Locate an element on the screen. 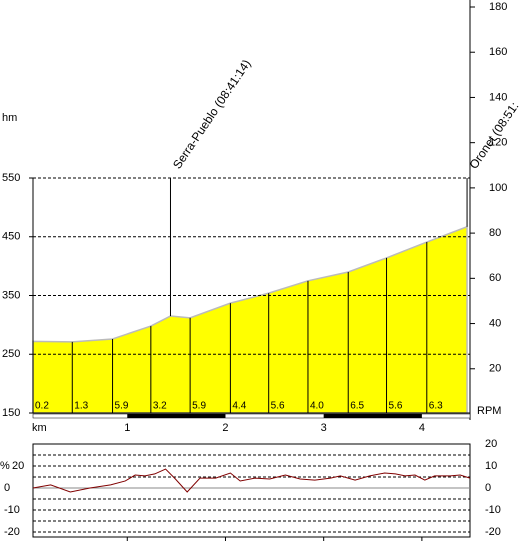  y-tick-label: 20 is located at coordinates (18, 466).